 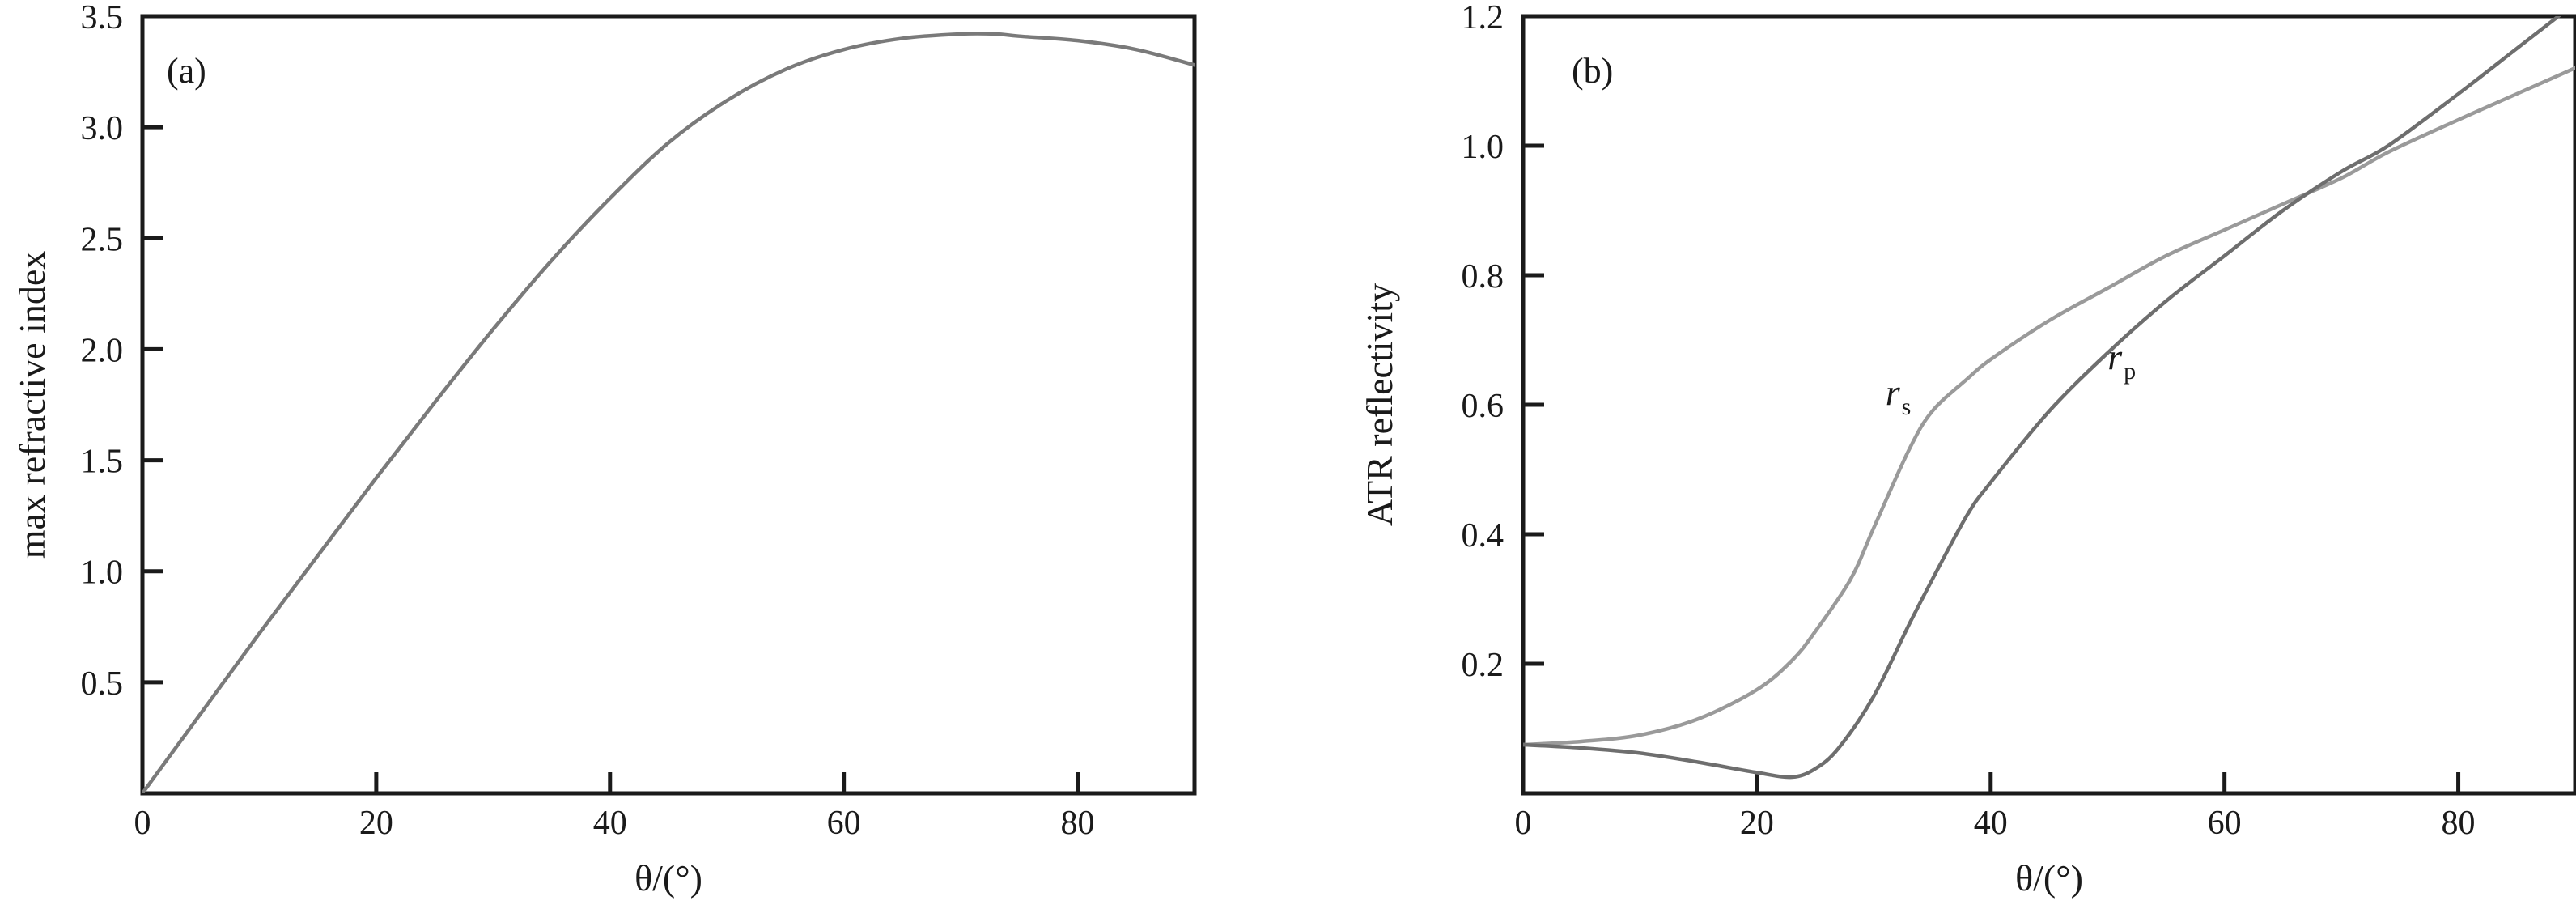 I want to click on b-x-tick-label: 0, so click(x=1523, y=823).